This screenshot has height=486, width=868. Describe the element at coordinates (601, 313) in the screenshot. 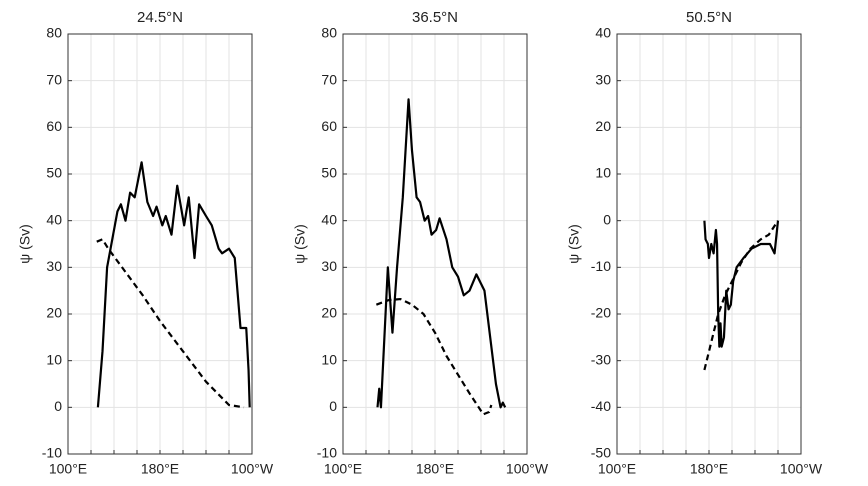

I see `y-tick-label: -20` at that location.